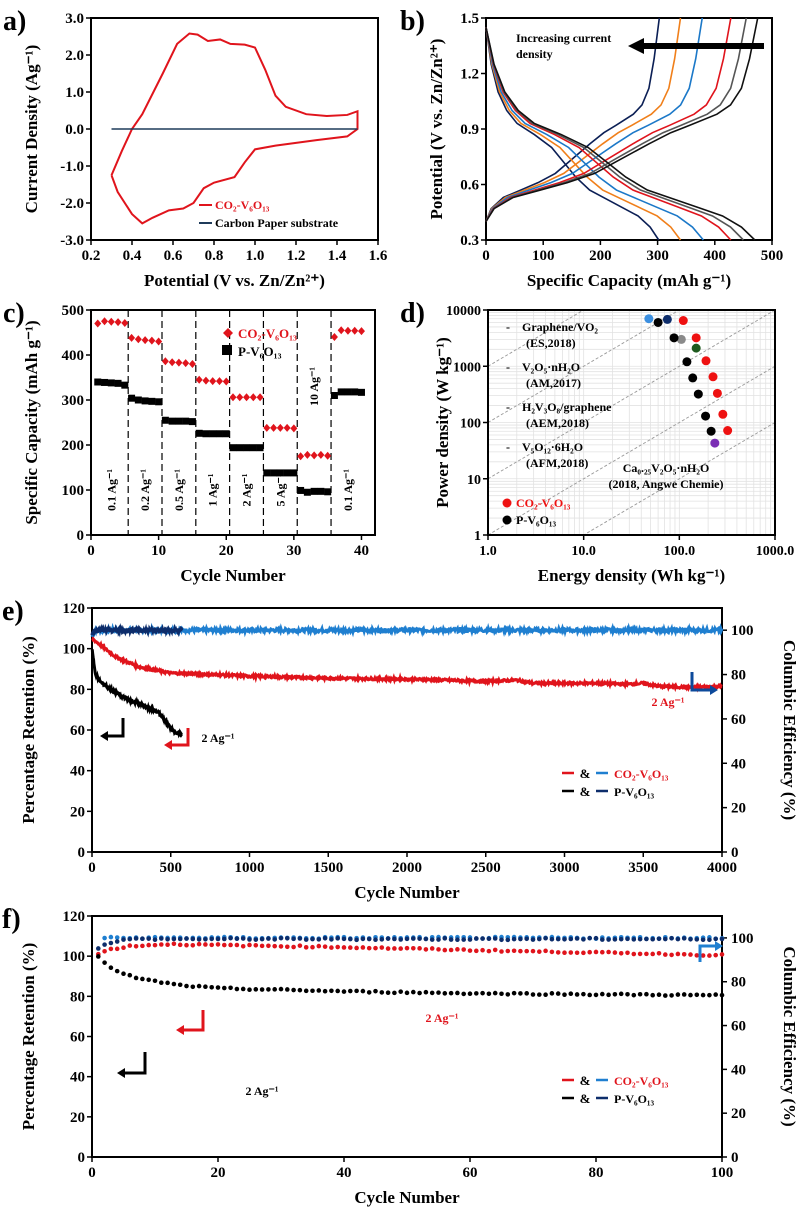 This screenshot has width=800, height=1212. What do you see at coordinates (641, 1081) in the screenshot?
I see `legend-label: CO₂-V₆O₁₃` at bounding box center [641, 1081].